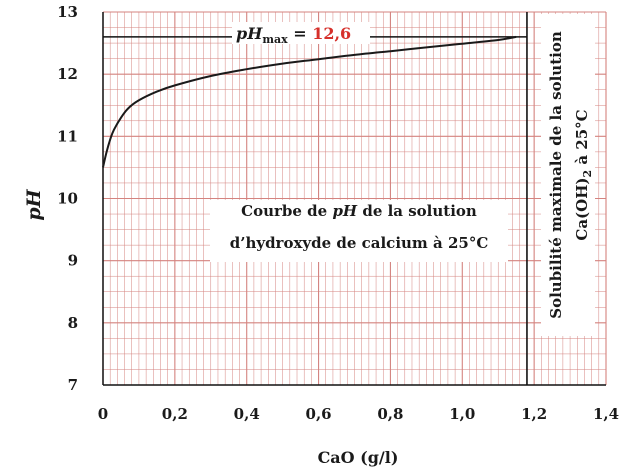 This screenshot has height=472, width=620. I want to click on solubility-formula-sub: 2, so click(587, 174).